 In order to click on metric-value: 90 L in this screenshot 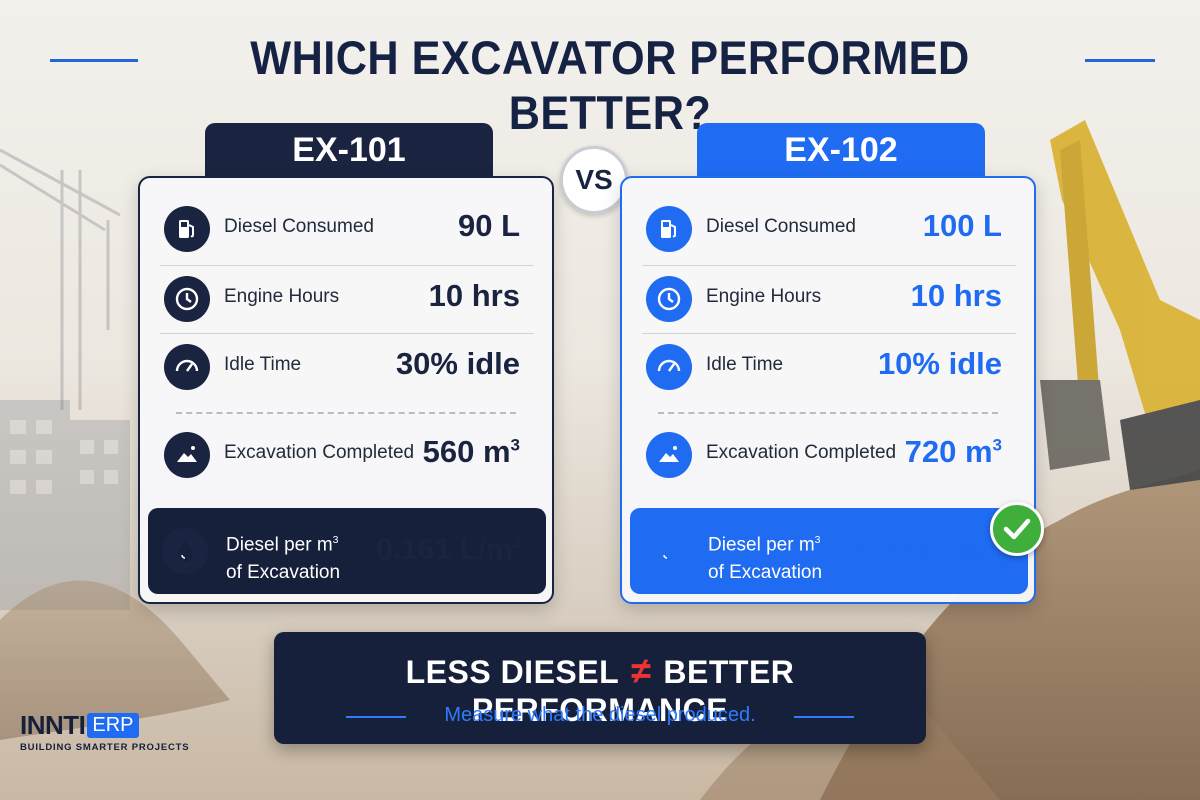, I will do `click(488, 225)`.